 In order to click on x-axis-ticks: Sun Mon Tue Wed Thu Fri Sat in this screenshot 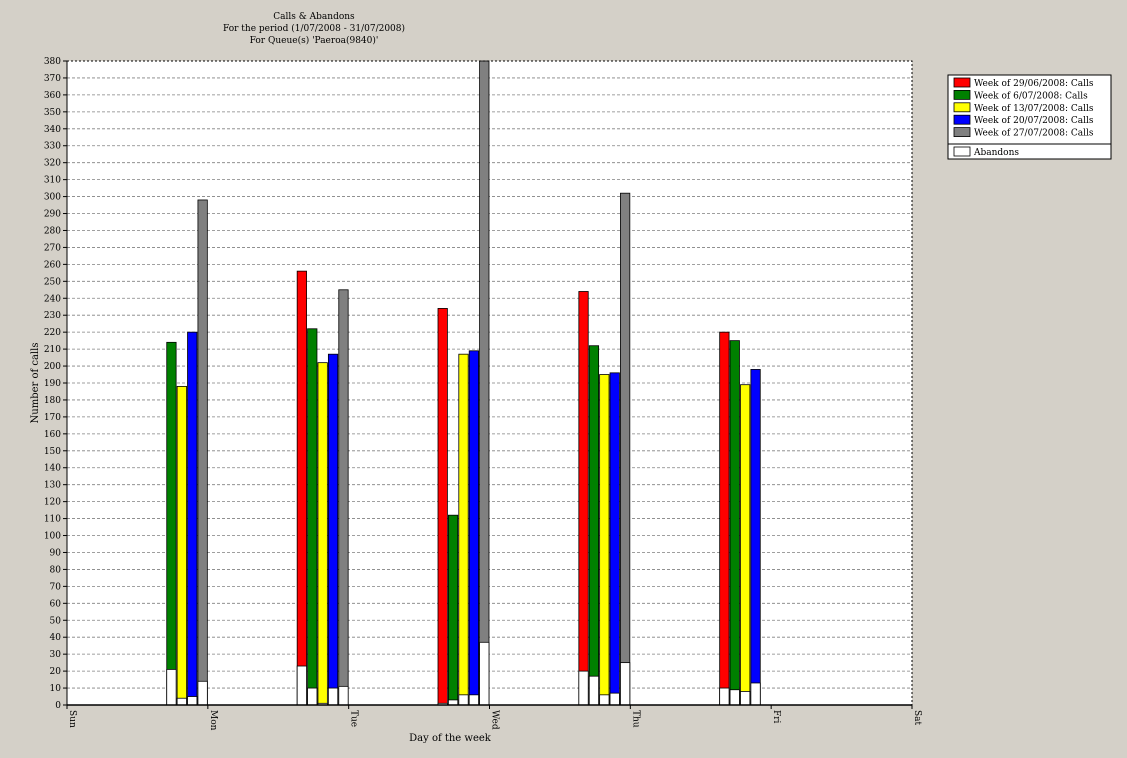, I will do `click(494, 718)`.